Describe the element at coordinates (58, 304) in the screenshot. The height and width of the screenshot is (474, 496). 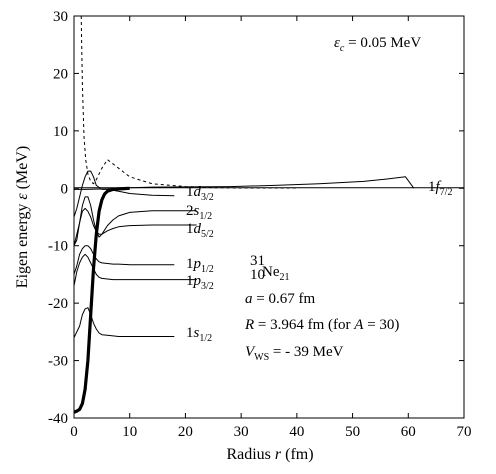
I see `y-tick-label: -20` at that location.